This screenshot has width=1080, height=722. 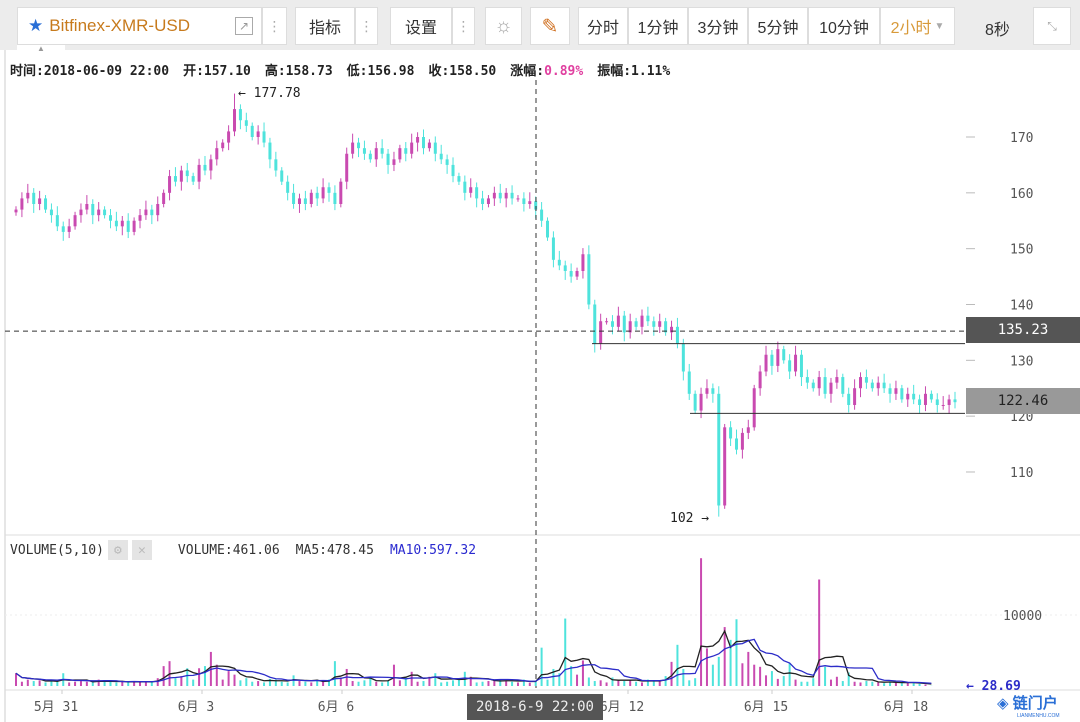 I want to click on star-icon: ★, so click(x=36, y=25).